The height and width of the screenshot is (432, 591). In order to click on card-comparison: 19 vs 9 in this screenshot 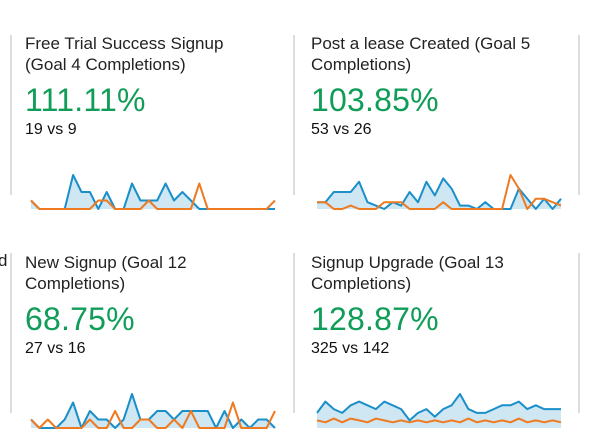, I will do `click(51, 129)`.